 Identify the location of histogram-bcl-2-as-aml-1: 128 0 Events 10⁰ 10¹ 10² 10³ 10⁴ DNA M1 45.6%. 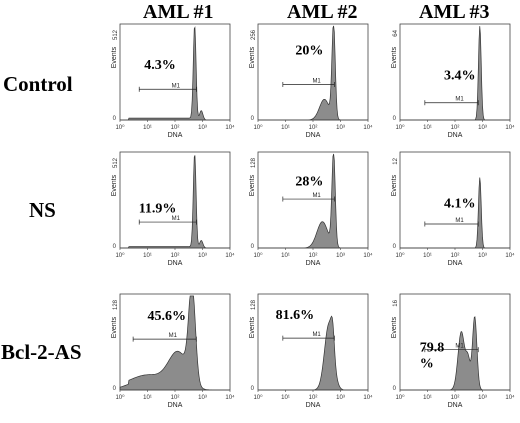
(173, 351).